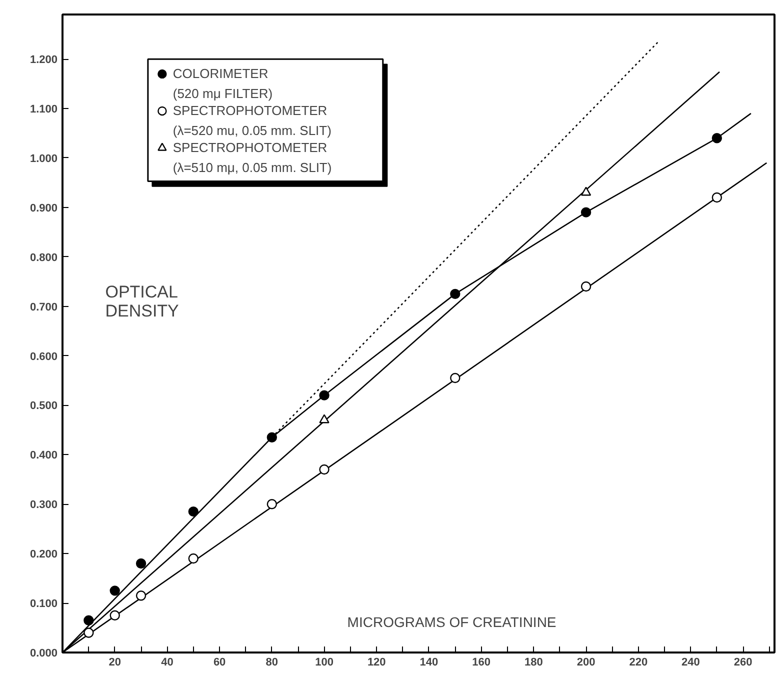 The height and width of the screenshot is (692, 782). Describe the element at coordinates (114, 662) in the screenshot. I see `x-tick-label: 20` at that location.